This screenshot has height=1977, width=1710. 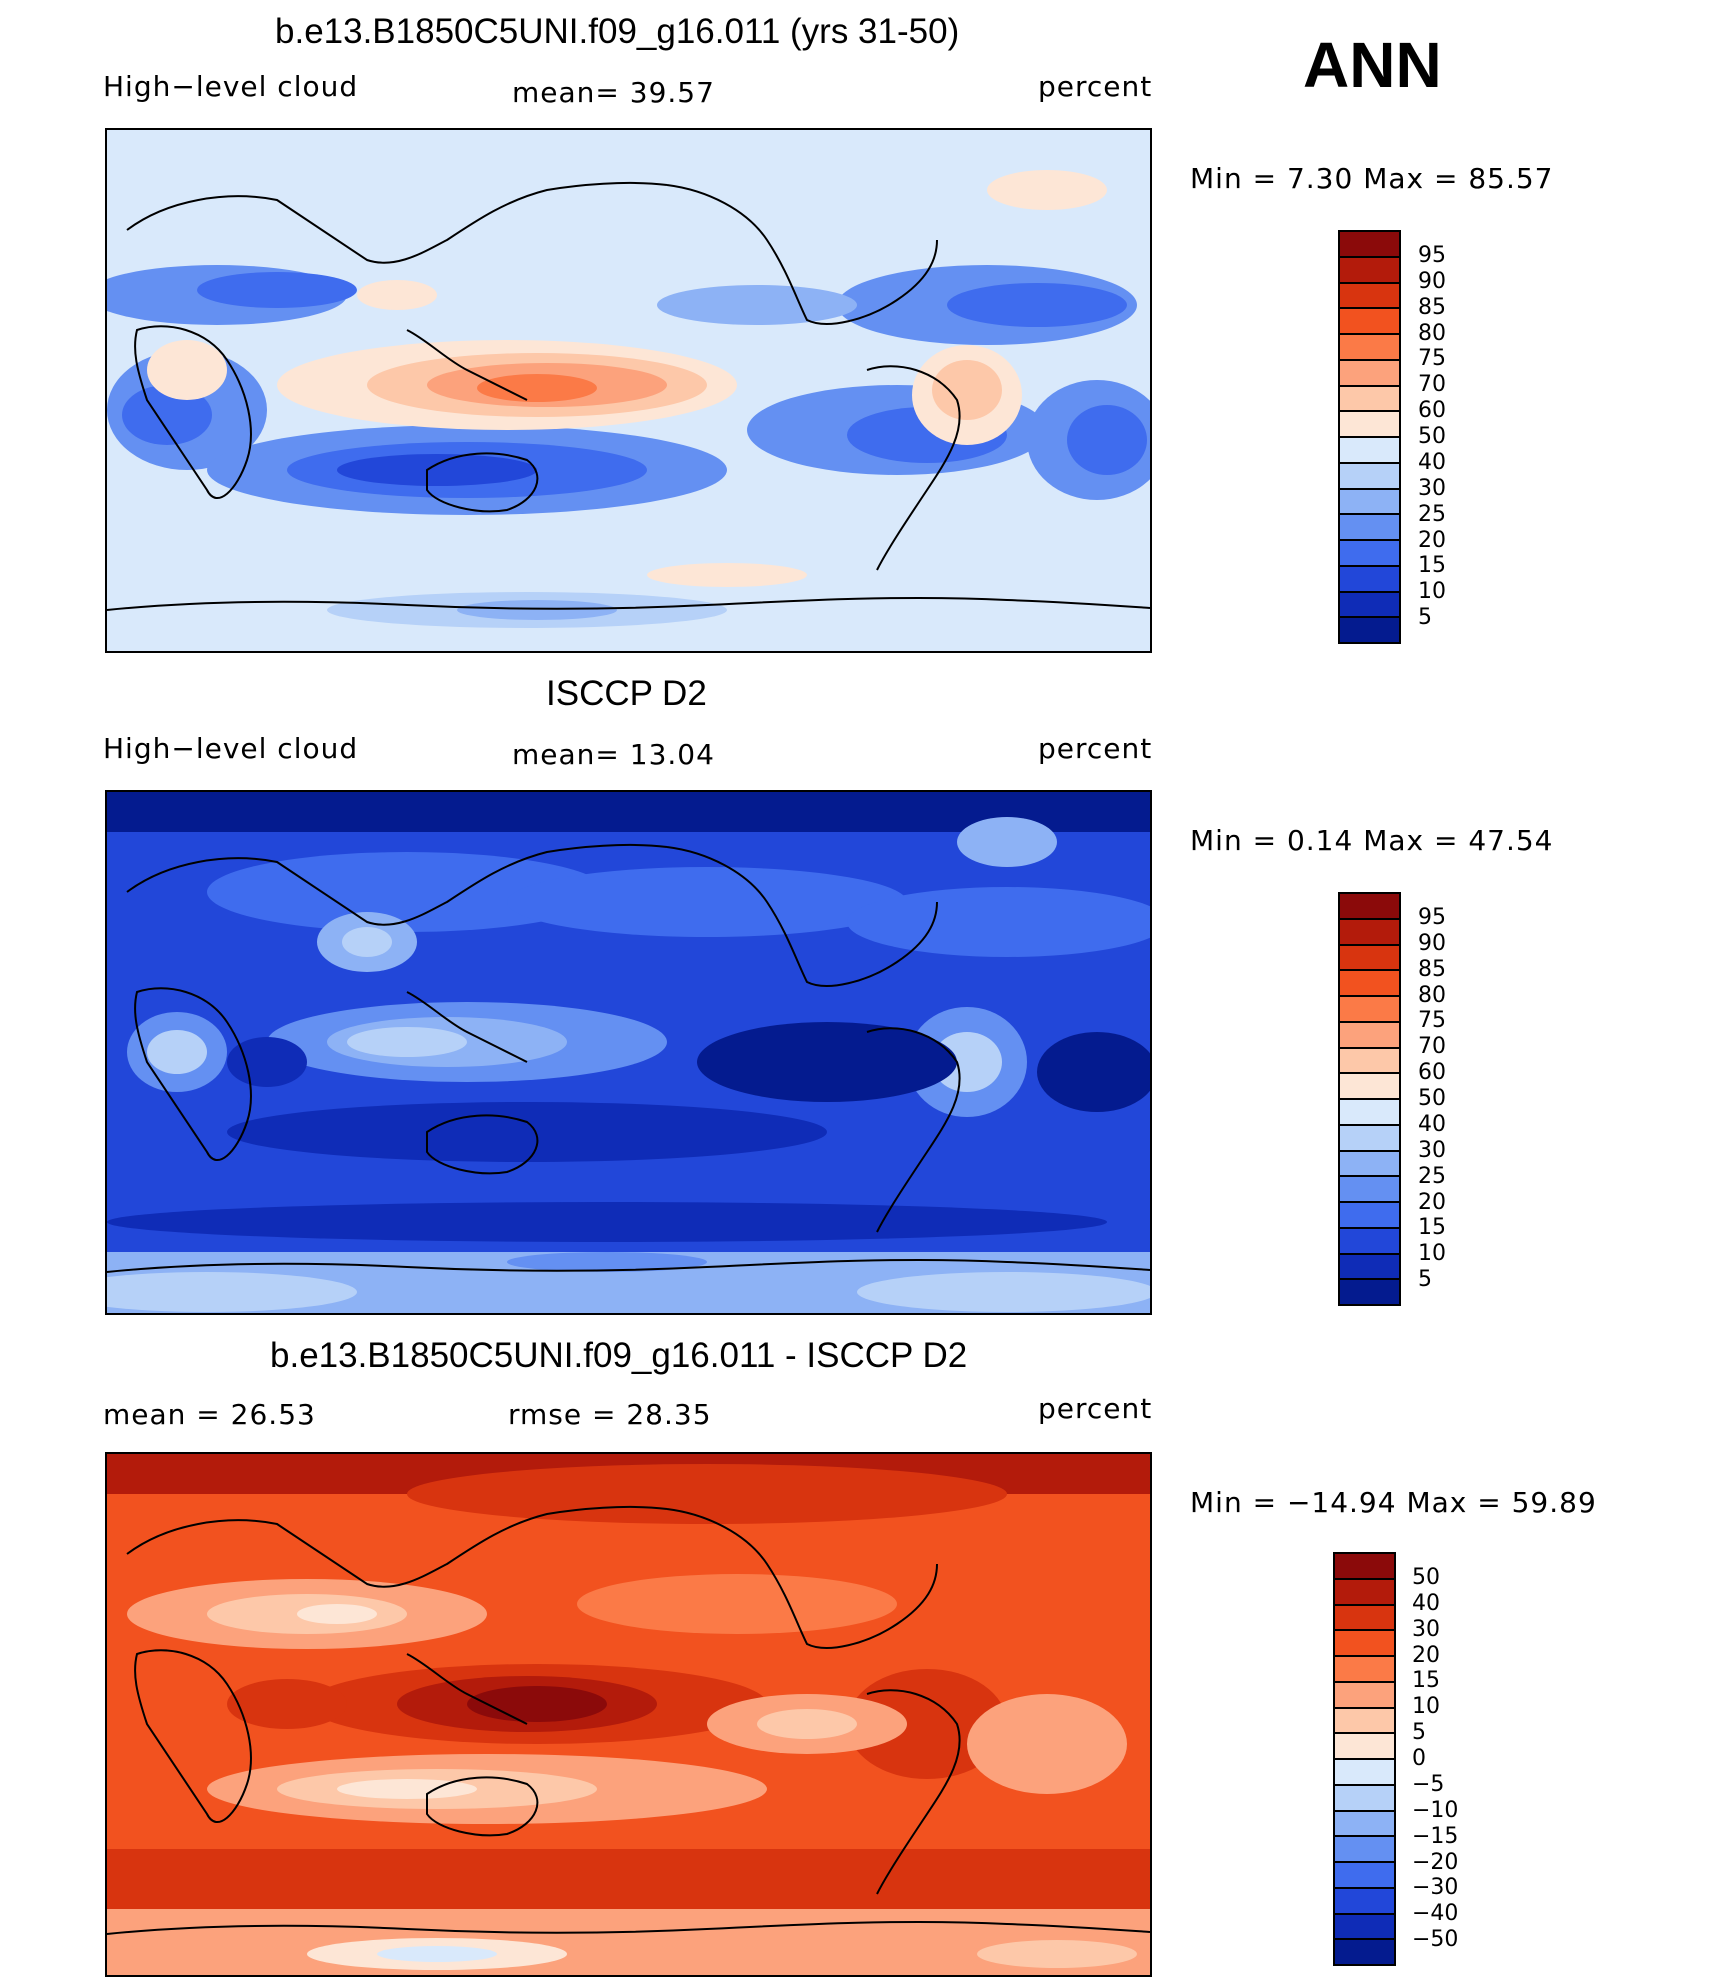 What do you see at coordinates (1435, 1940) in the screenshot?
I see `colorbar-tick-label: −50` at bounding box center [1435, 1940].